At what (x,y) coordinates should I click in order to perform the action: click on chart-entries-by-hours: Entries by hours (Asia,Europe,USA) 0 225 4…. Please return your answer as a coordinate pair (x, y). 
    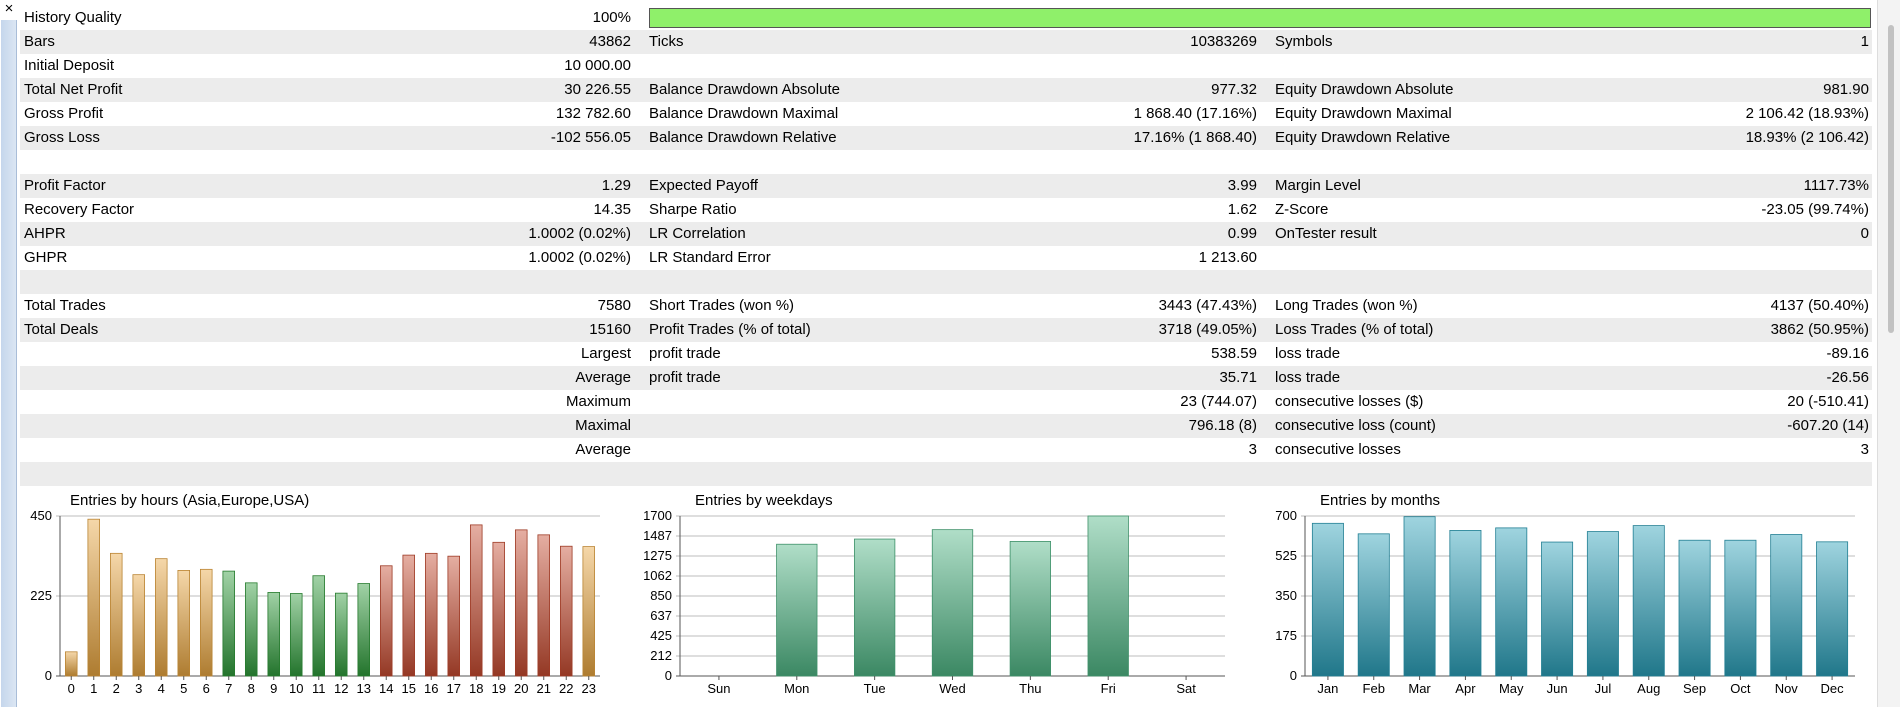
    Looking at the image, I should click on (320, 597).